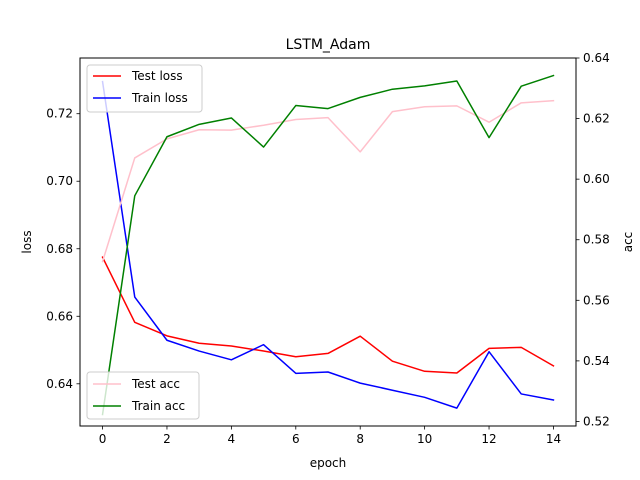  What do you see at coordinates (27, 241) in the screenshot?
I see `y-axis-title-left: loss` at bounding box center [27, 241].